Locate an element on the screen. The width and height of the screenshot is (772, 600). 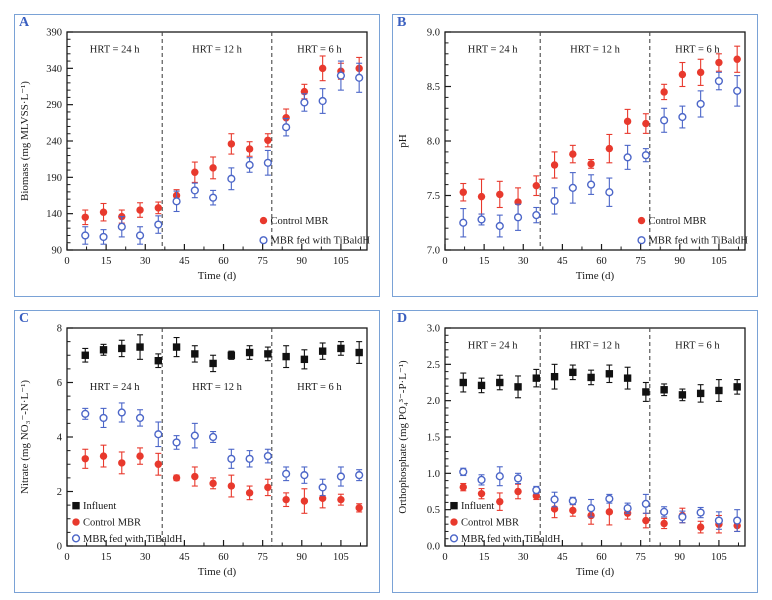
y-tick-label: 4 is located at coordinates (60, 438).